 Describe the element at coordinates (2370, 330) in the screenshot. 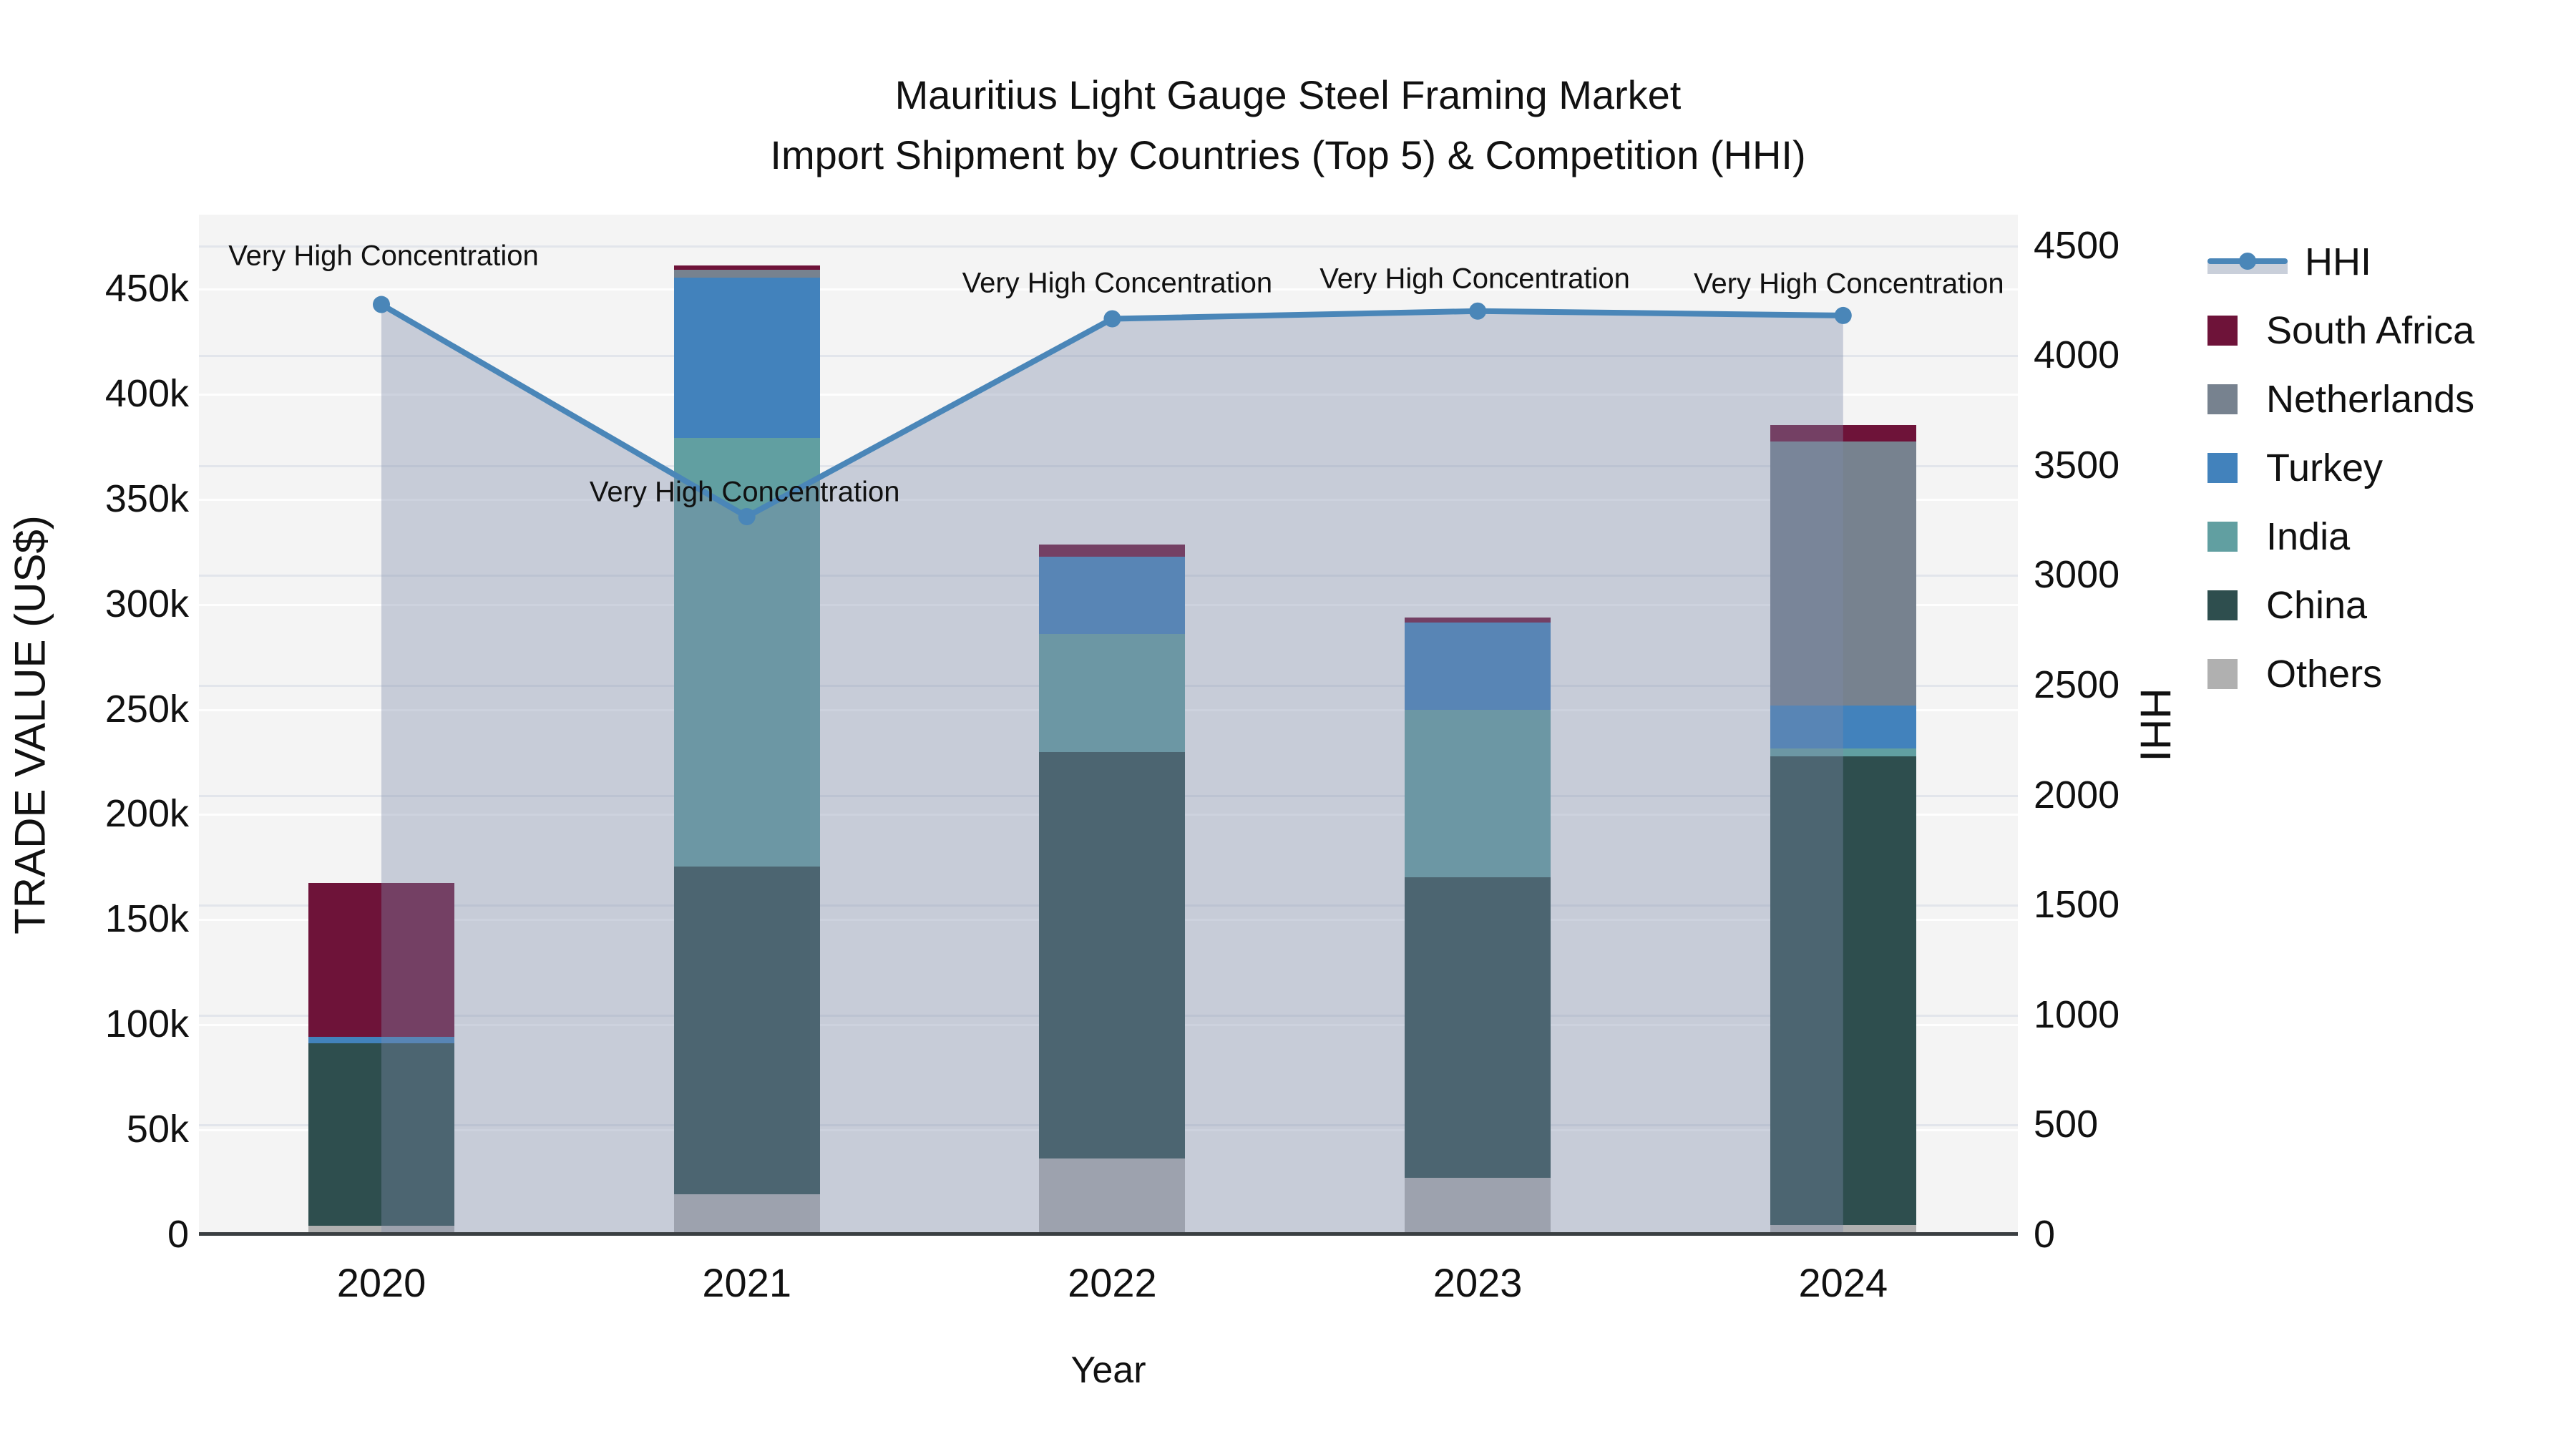

I see `legend-label: South Africa` at that location.